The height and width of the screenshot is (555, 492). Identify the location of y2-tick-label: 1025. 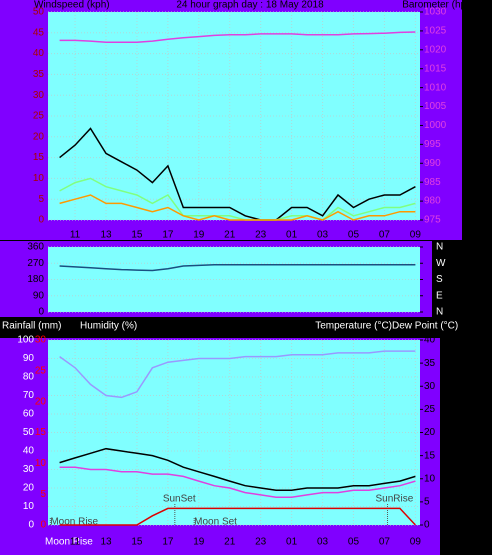
(435, 31).